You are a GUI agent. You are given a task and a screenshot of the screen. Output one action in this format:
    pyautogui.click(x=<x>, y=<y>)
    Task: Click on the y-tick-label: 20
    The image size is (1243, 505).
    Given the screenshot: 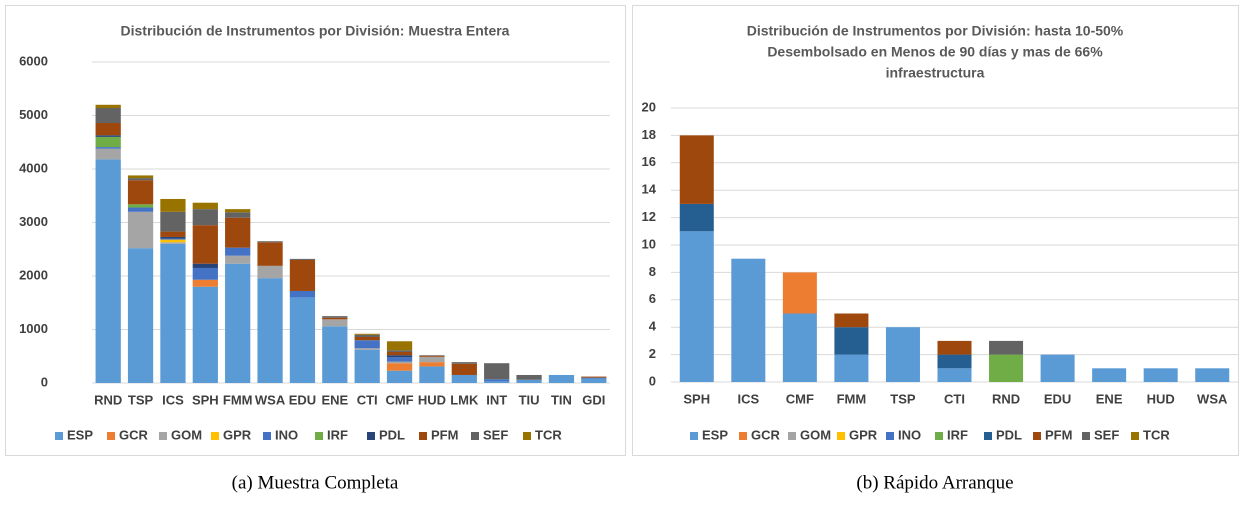 What is the action you would take?
    pyautogui.click(x=649, y=106)
    